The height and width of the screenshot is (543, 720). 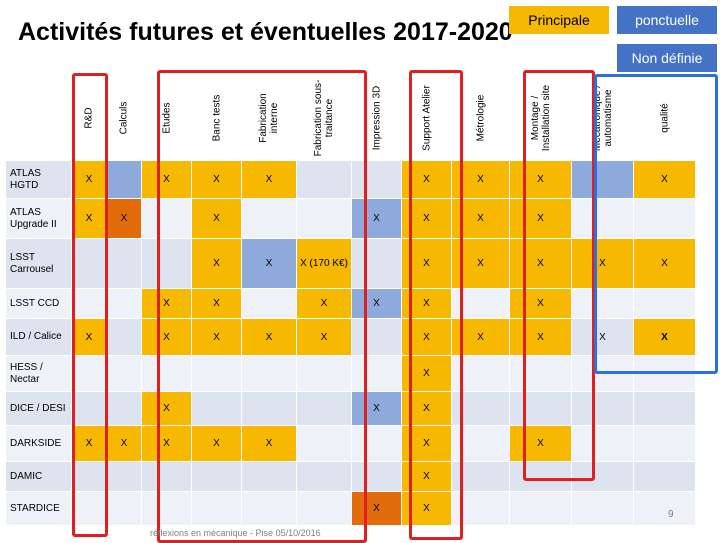 I want to click on col-header-label: Calculs, so click(x=124, y=118).